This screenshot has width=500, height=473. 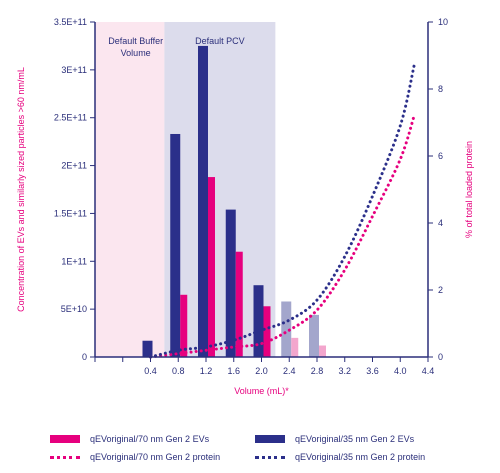 I want to click on x-tick-label: 0.4, so click(x=150, y=371).